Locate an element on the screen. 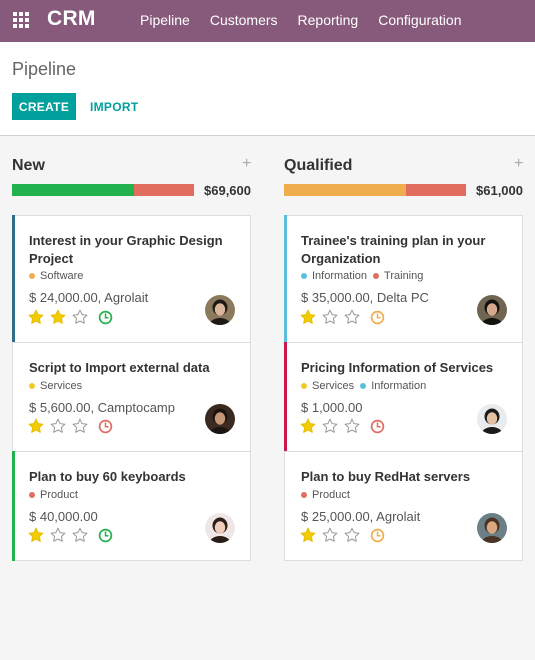 The image size is (535, 660). card-amount: $ 25,000.00, Agrolait is located at coordinates (361, 516).